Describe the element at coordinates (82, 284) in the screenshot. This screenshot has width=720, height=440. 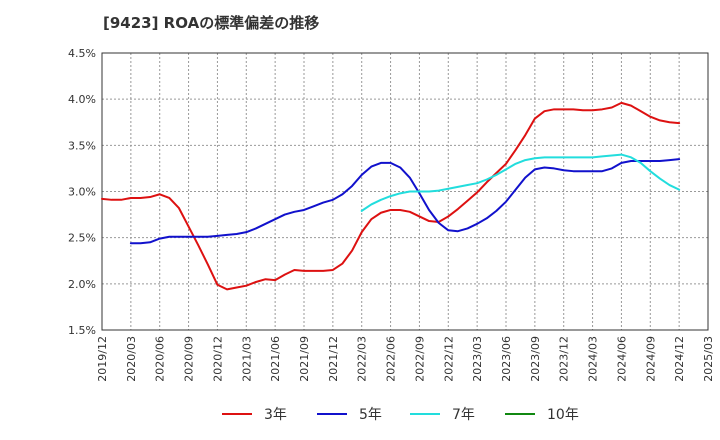
I see `y-tick-label: 2.0%` at that location.